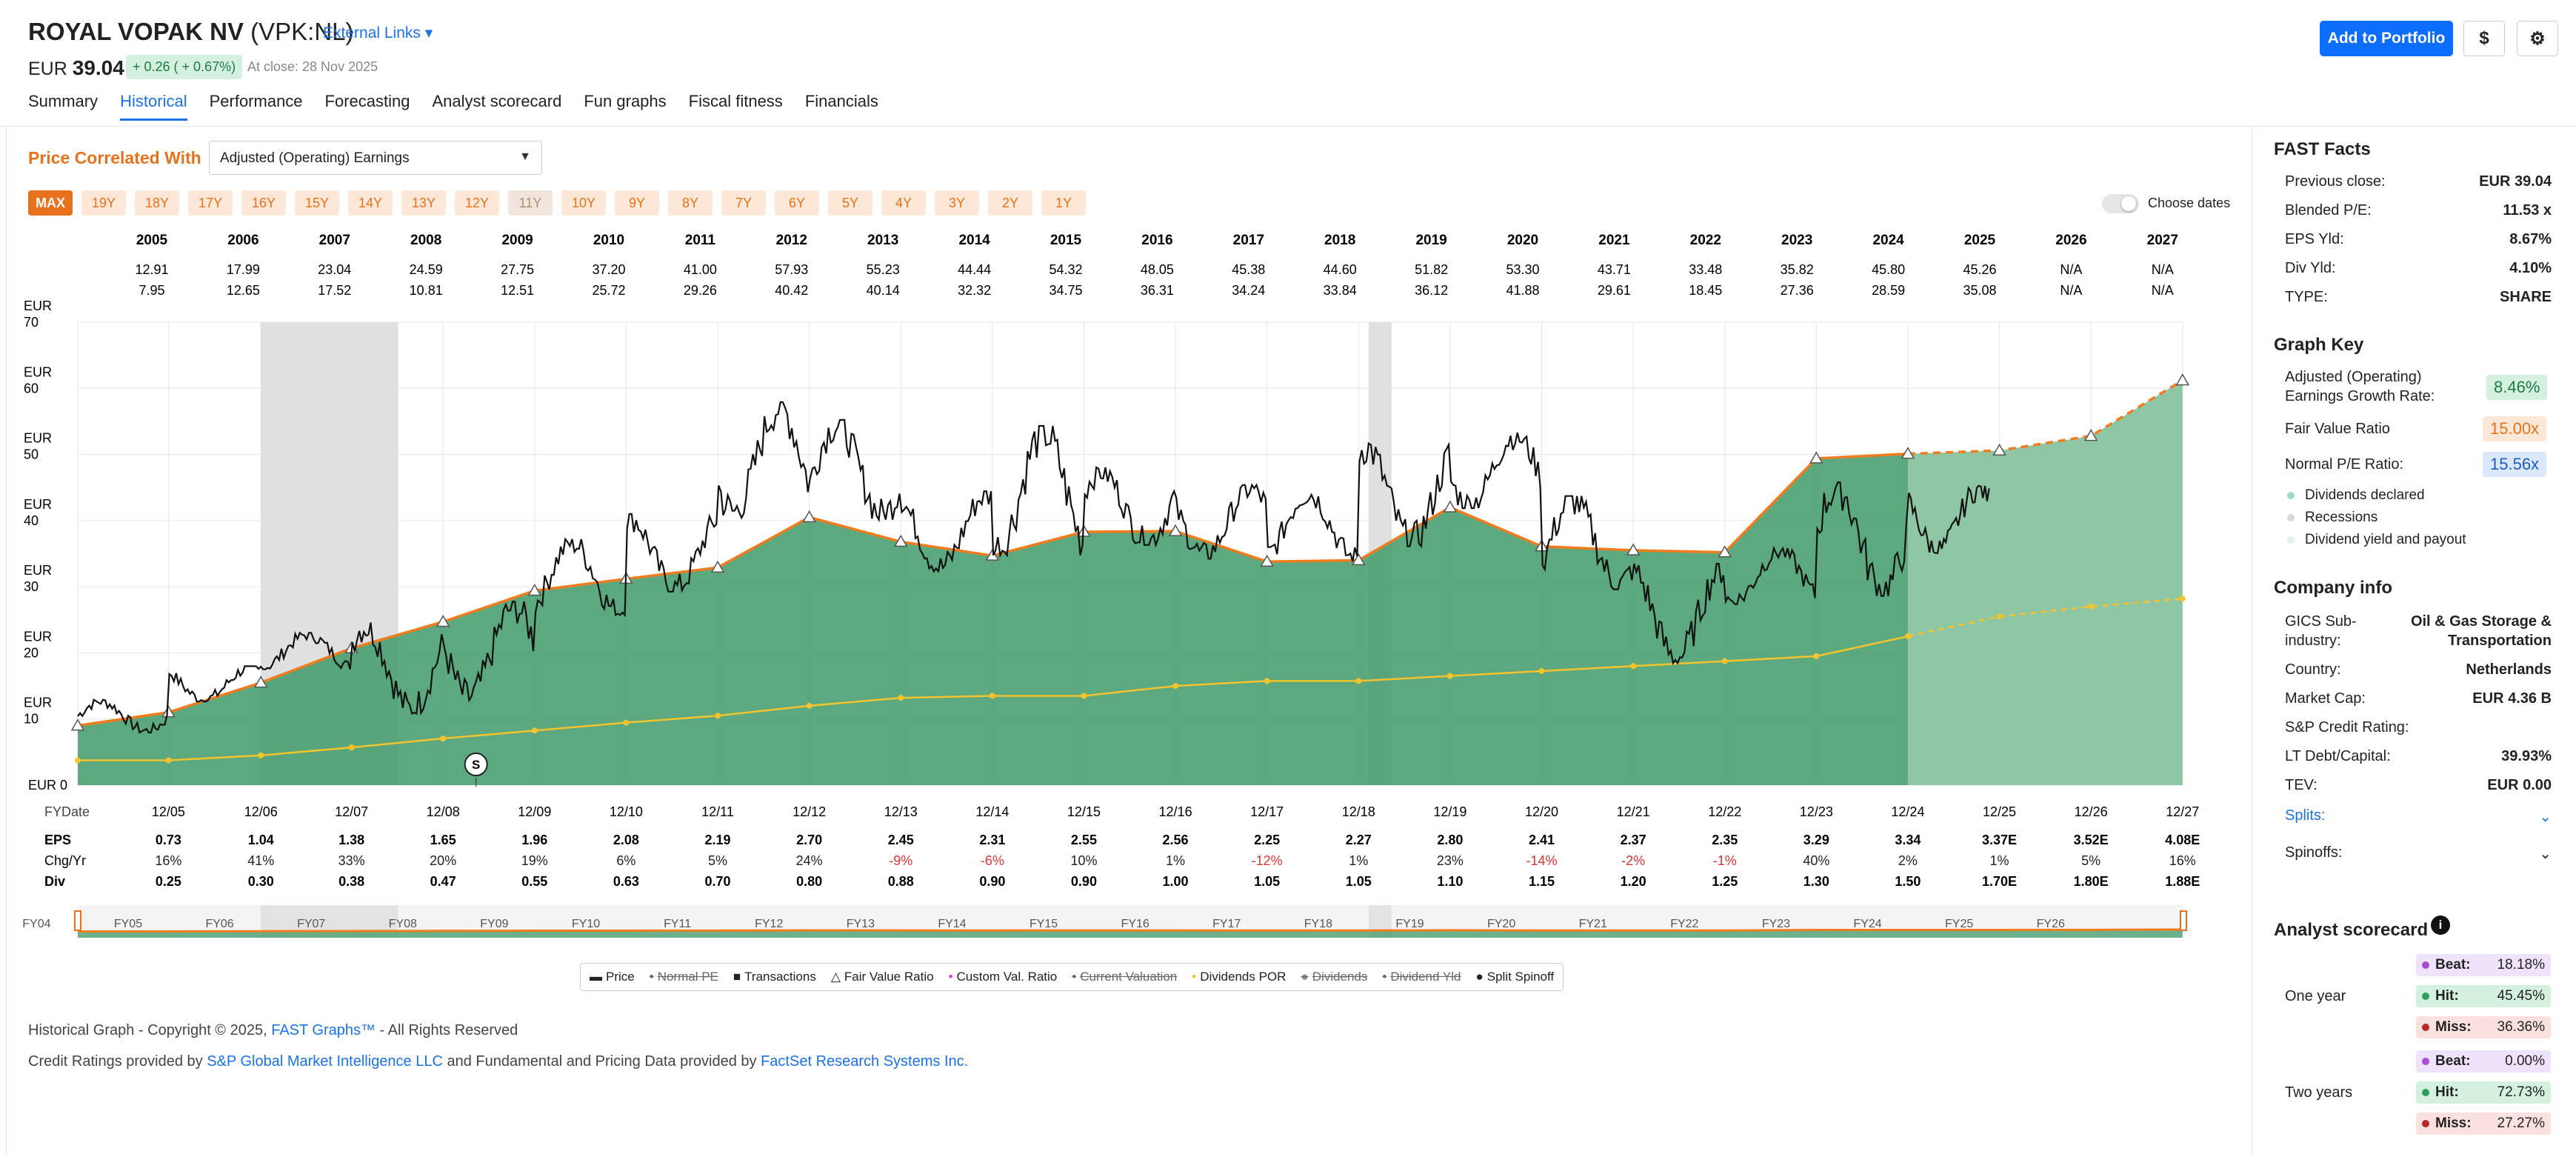 The width and height of the screenshot is (2576, 1154). I want to click on dividends-forecast-line, so click(2045, 617).